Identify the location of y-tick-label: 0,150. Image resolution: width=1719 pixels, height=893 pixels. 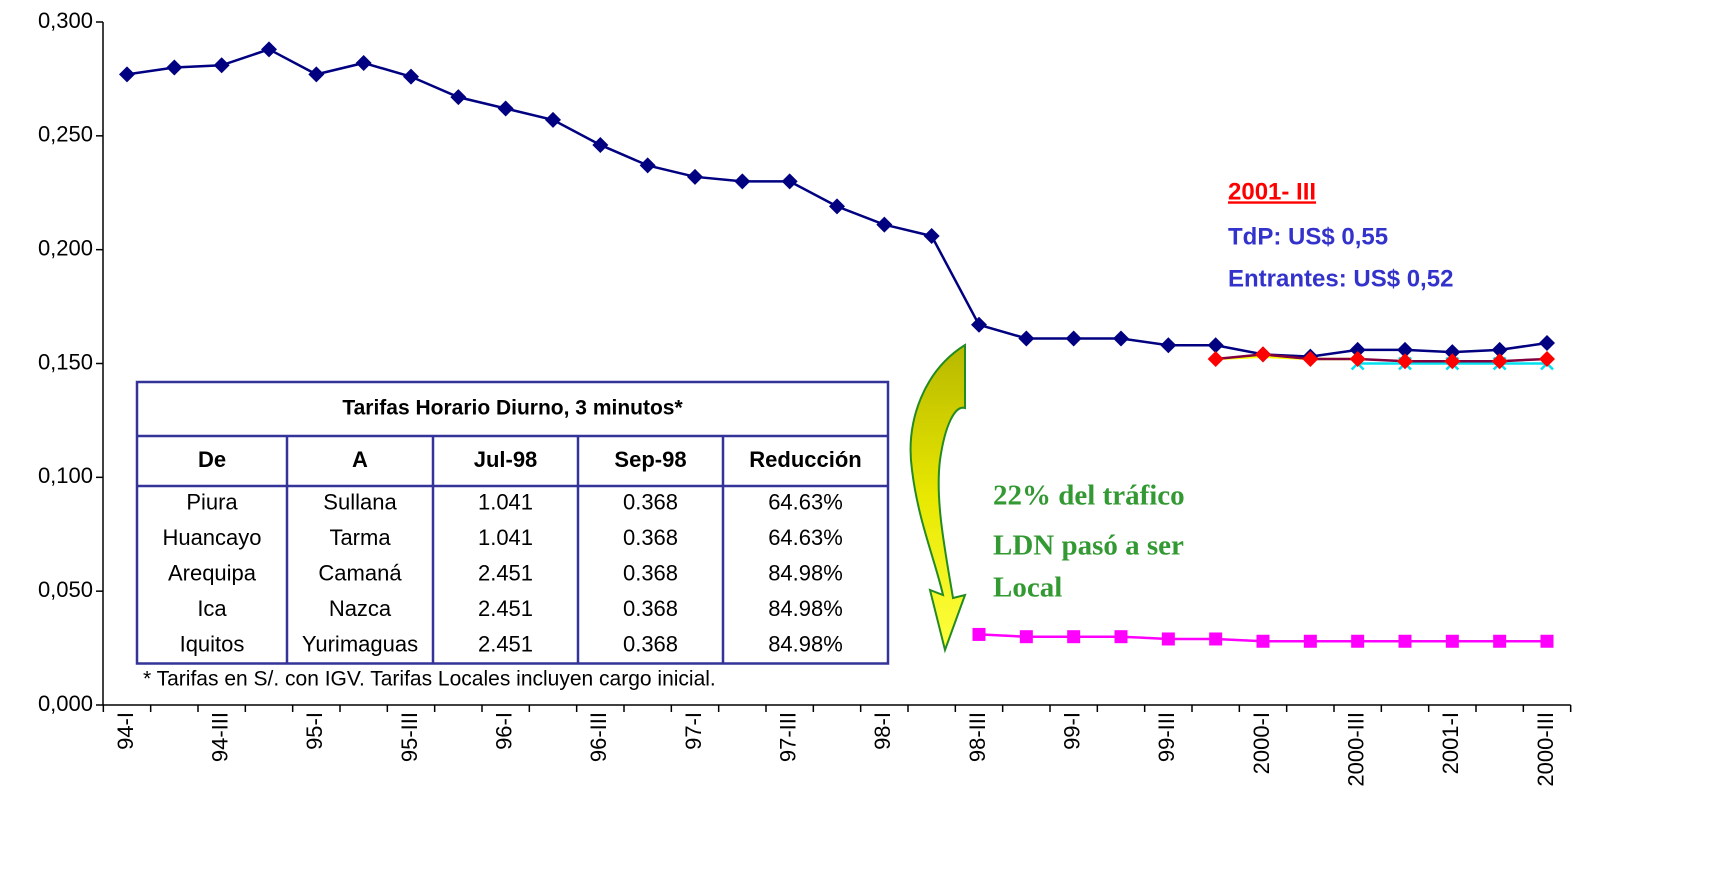
(65, 361).